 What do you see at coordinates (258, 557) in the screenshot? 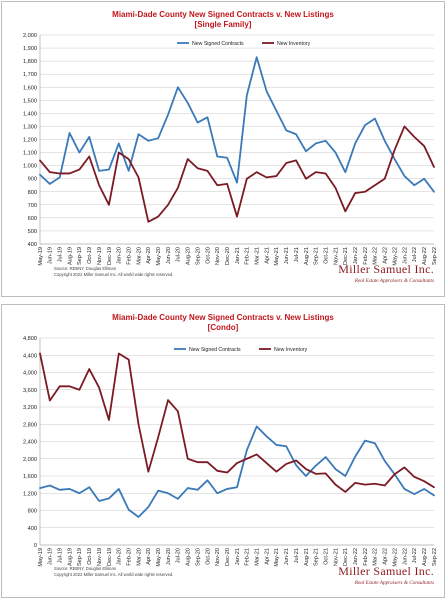
I see `x-tick-label: Mar-21` at bounding box center [258, 557].